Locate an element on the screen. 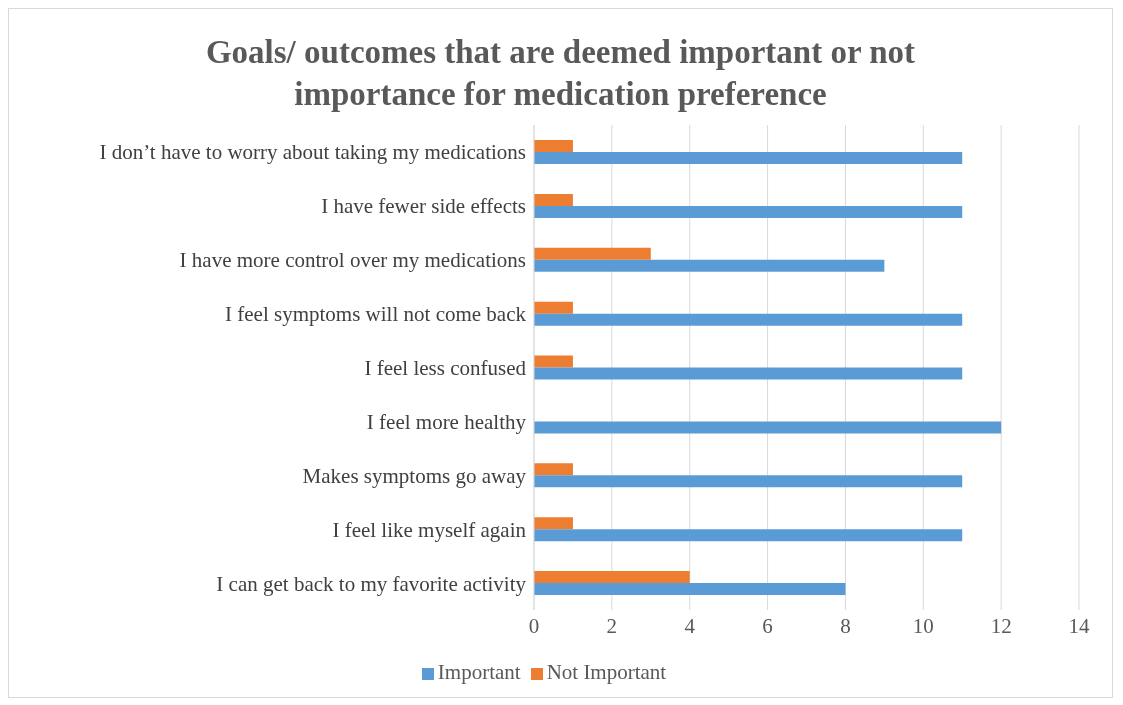  x-tick-label: 0 is located at coordinates (534, 625).